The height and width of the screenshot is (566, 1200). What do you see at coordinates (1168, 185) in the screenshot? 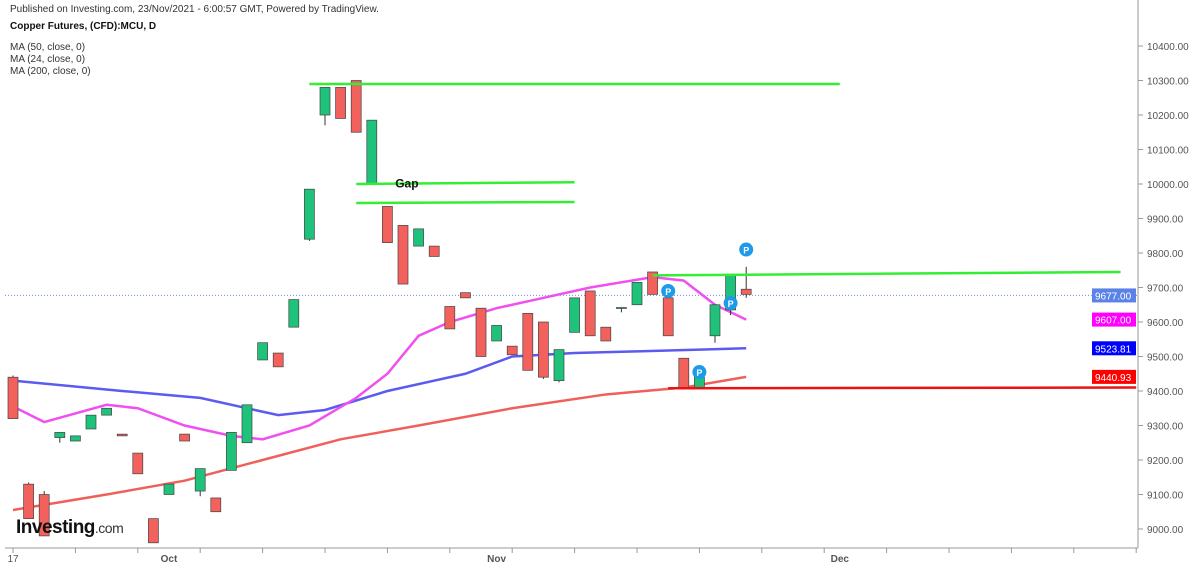
I see `y-tick-label: 10000.00` at bounding box center [1168, 185].